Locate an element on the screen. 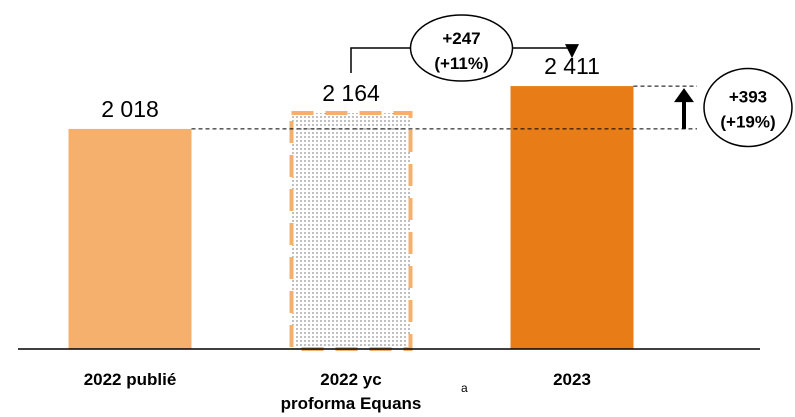 This screenshot has height=417, width=795. category-label-line: 2023 is located at coordinates (572, 379).